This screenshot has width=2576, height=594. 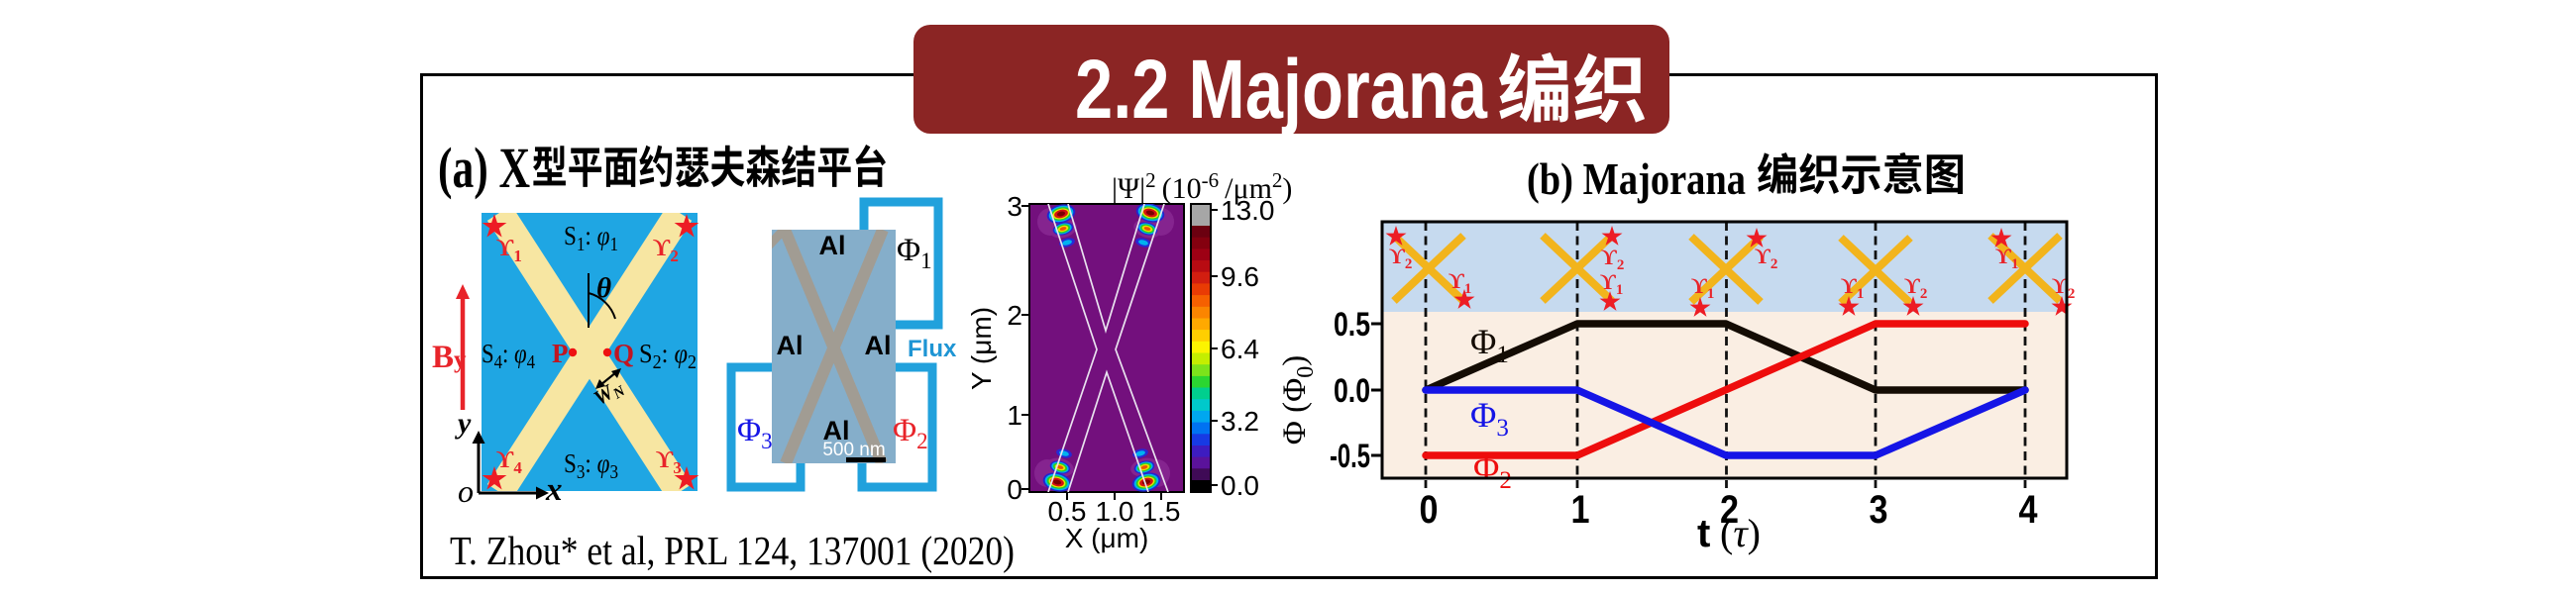 What do you see at coordinates (982, 348) in the screenshot?
I see `svg-text: Y (μm)` at bounding box center [982, 348].